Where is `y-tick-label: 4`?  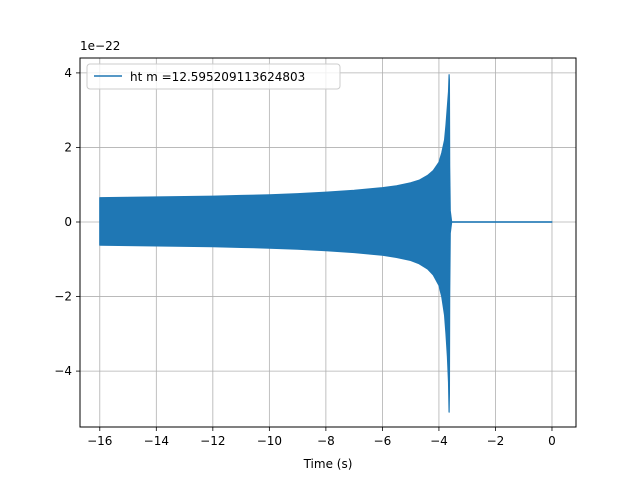
y-tick-label: 4 is located at coordinates (68, 73).